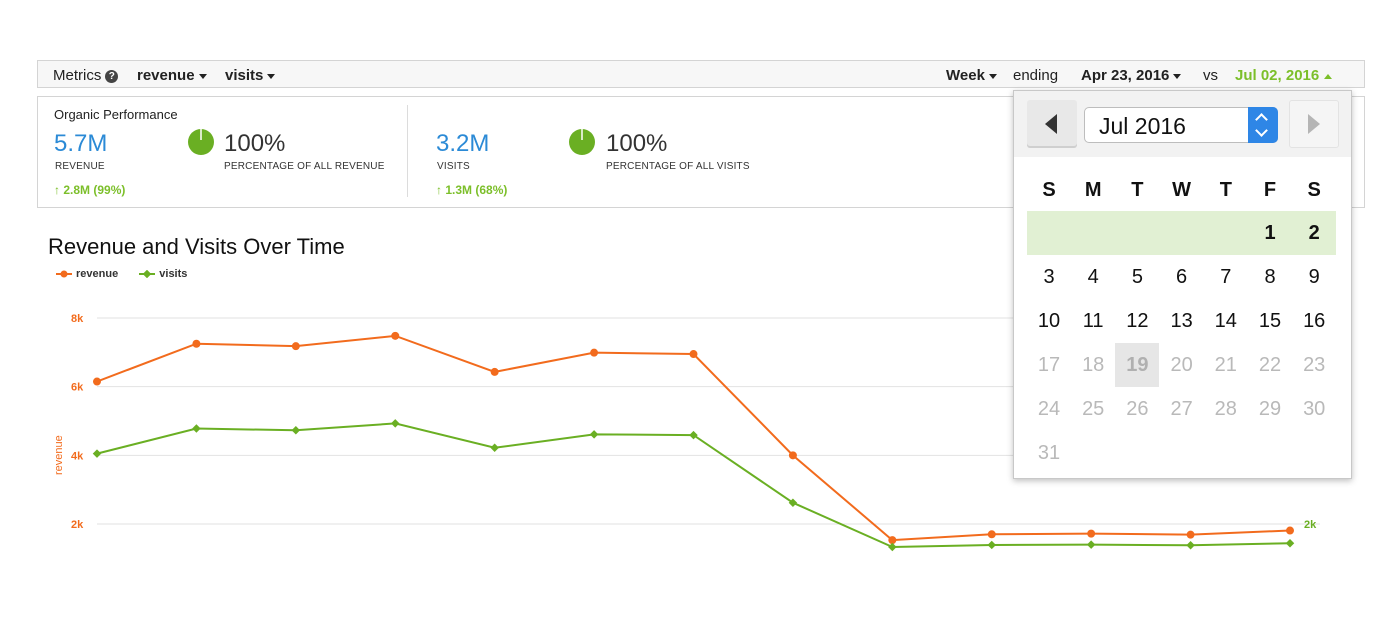 The image size is (1400, 639). I want to click on metric-visits-dropdown: visits, so click(250, 75).